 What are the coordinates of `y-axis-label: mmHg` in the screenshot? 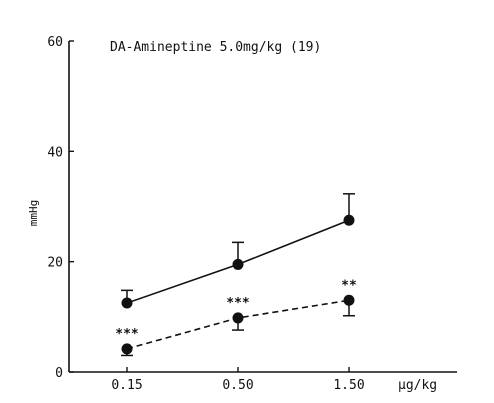 It's located at (33, 213).